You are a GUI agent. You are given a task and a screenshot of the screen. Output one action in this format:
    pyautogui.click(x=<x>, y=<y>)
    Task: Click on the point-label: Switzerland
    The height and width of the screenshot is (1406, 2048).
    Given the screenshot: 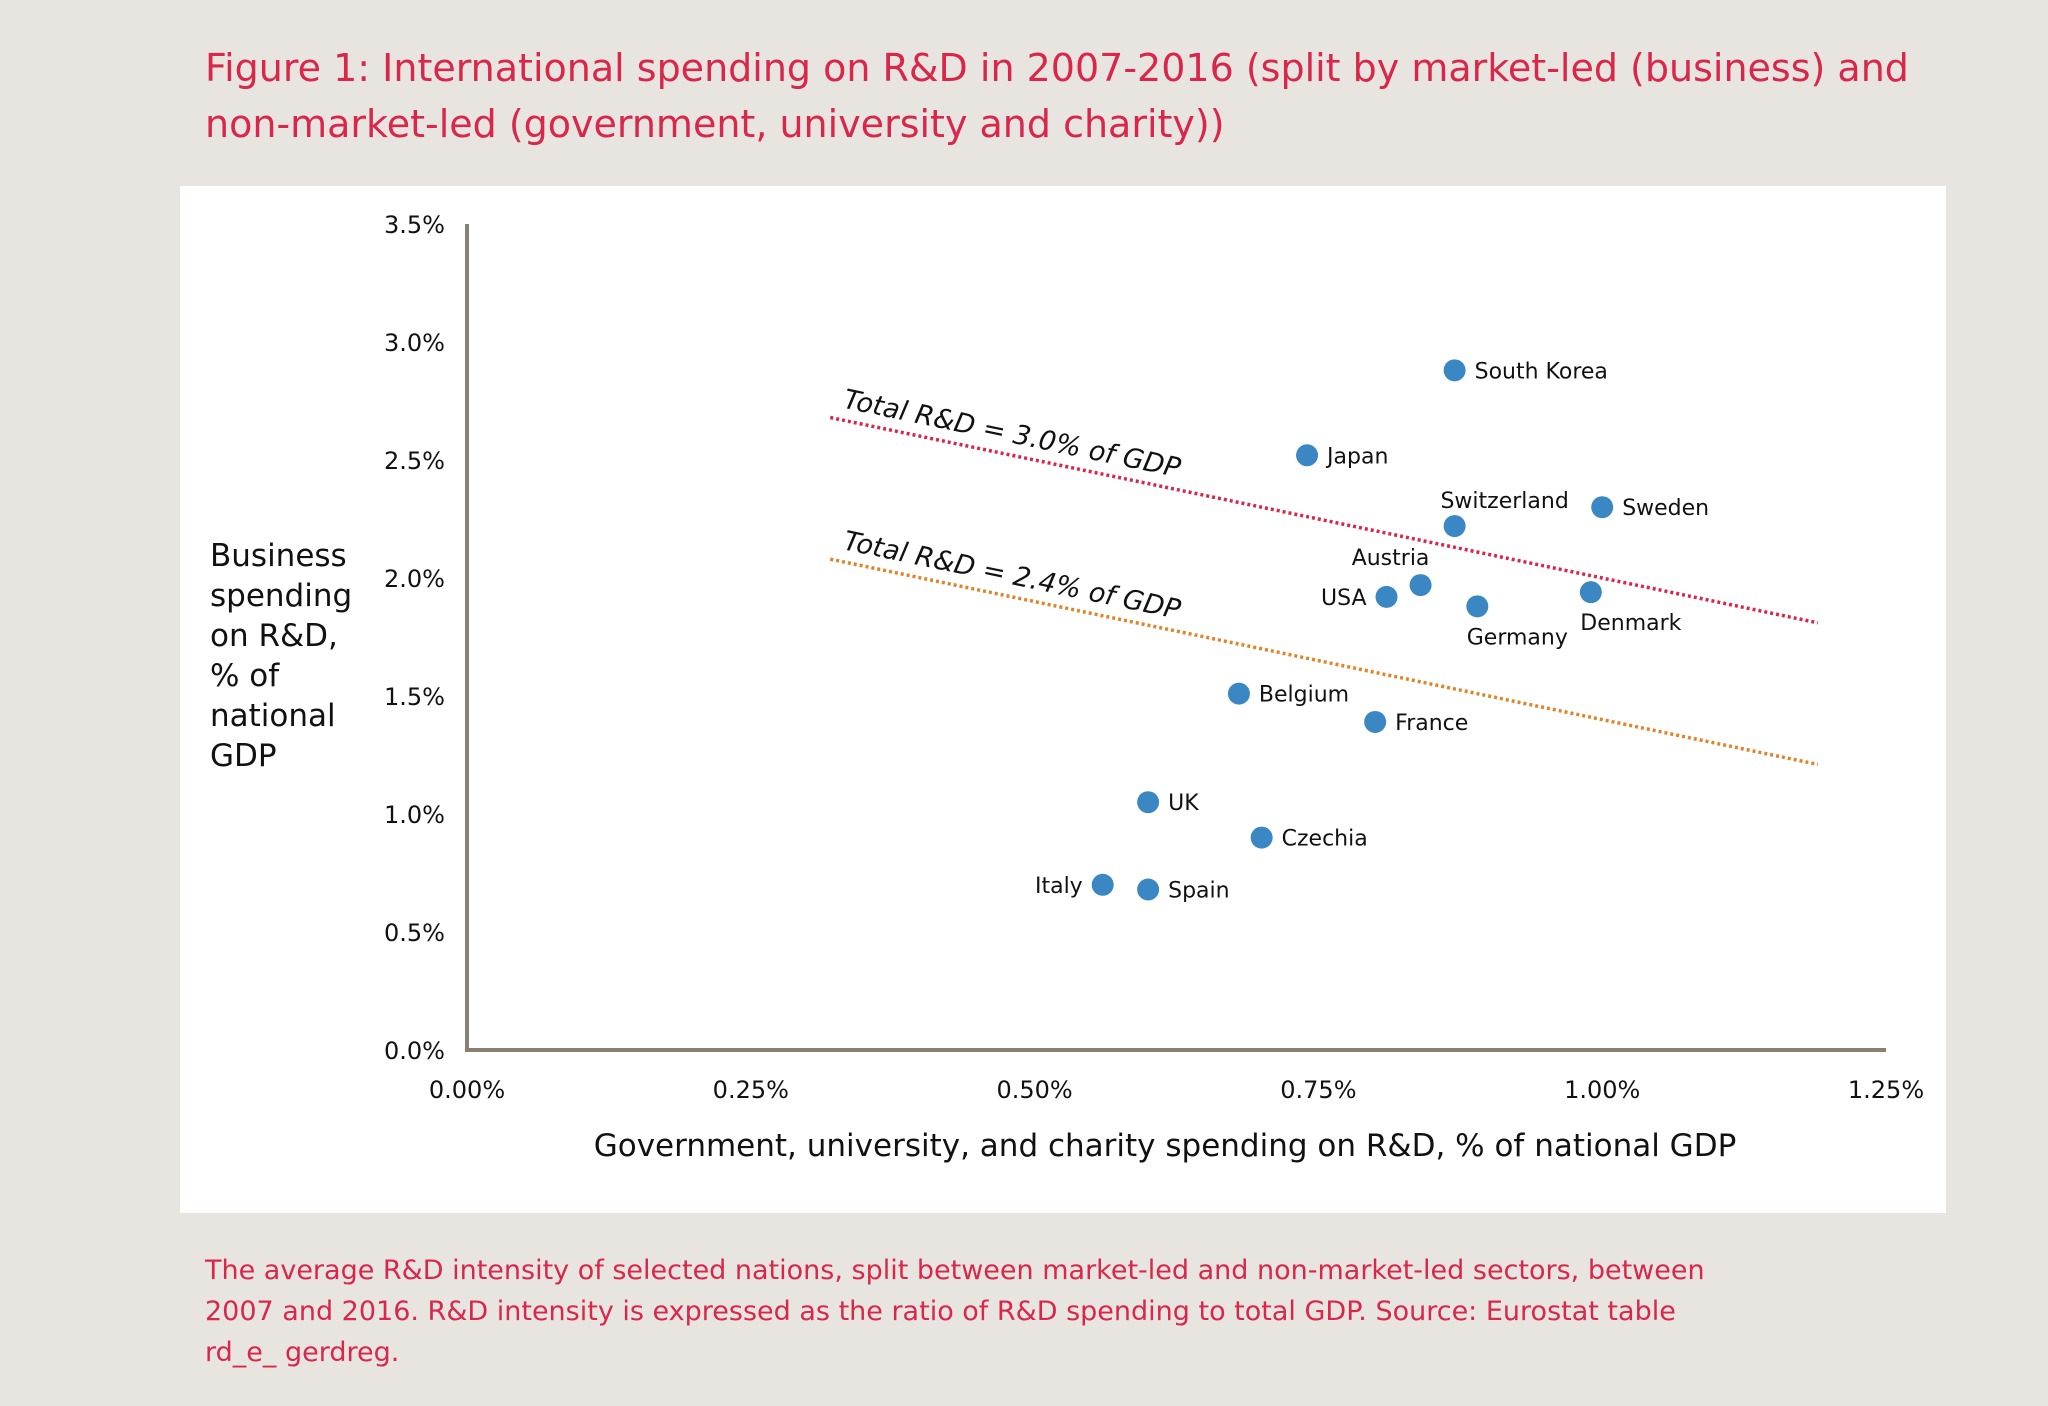 What is the action you would take?
    pyautogui.click(x=1504, y=501)
    